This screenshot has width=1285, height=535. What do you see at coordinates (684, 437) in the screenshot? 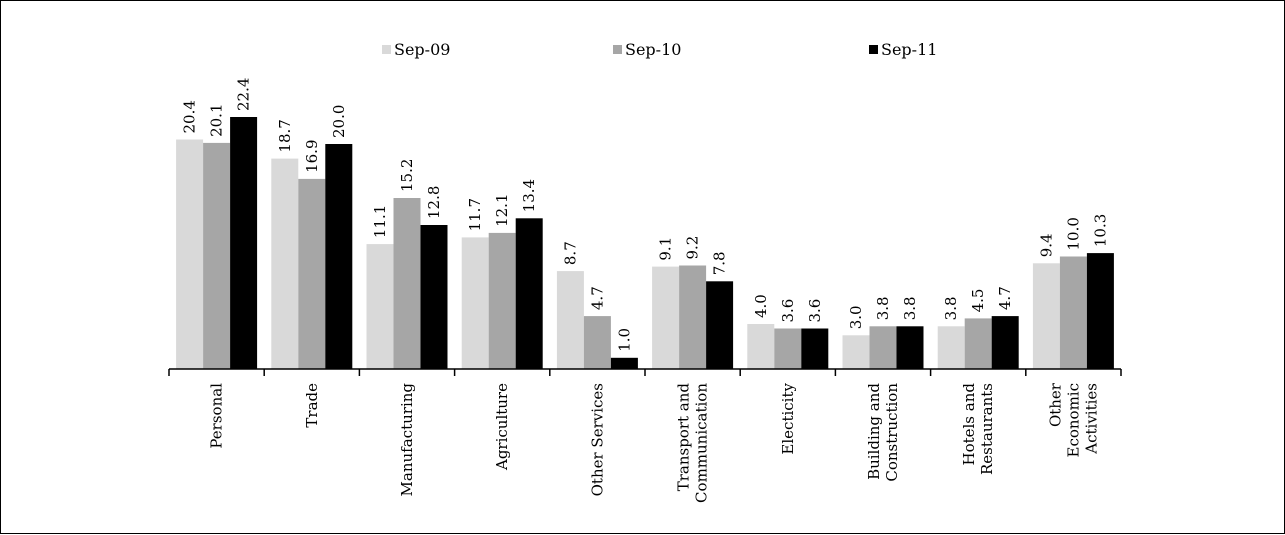
I see `x-tick-label: Transport and` at bounding box center [684, 437].